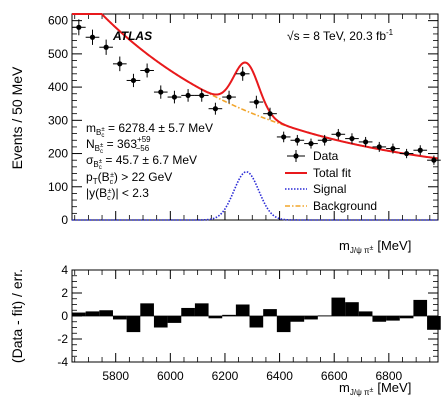 The width and height of the screenshot is (447, 405). I want to click on legend-data: Data, so click(313, 156).